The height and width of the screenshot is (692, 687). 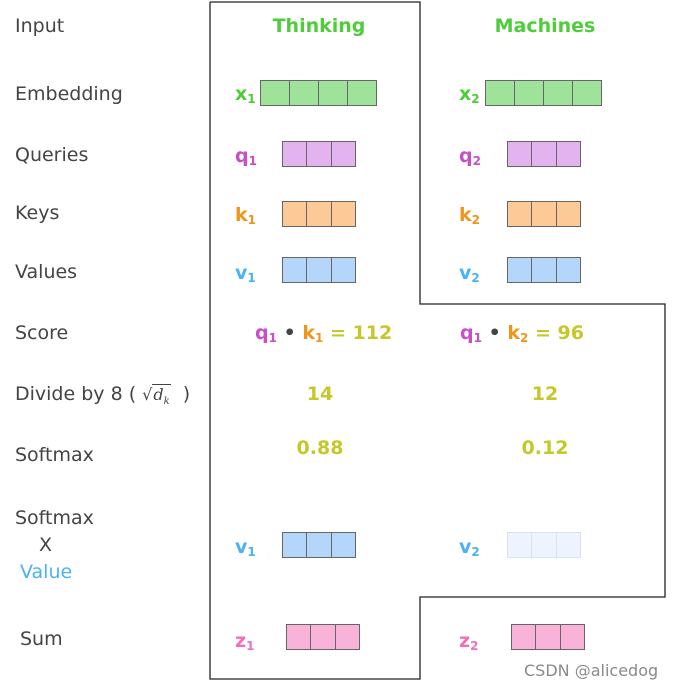 I want to click on row-label-softmax-x-value-2: X, so click(x=46, y=545).